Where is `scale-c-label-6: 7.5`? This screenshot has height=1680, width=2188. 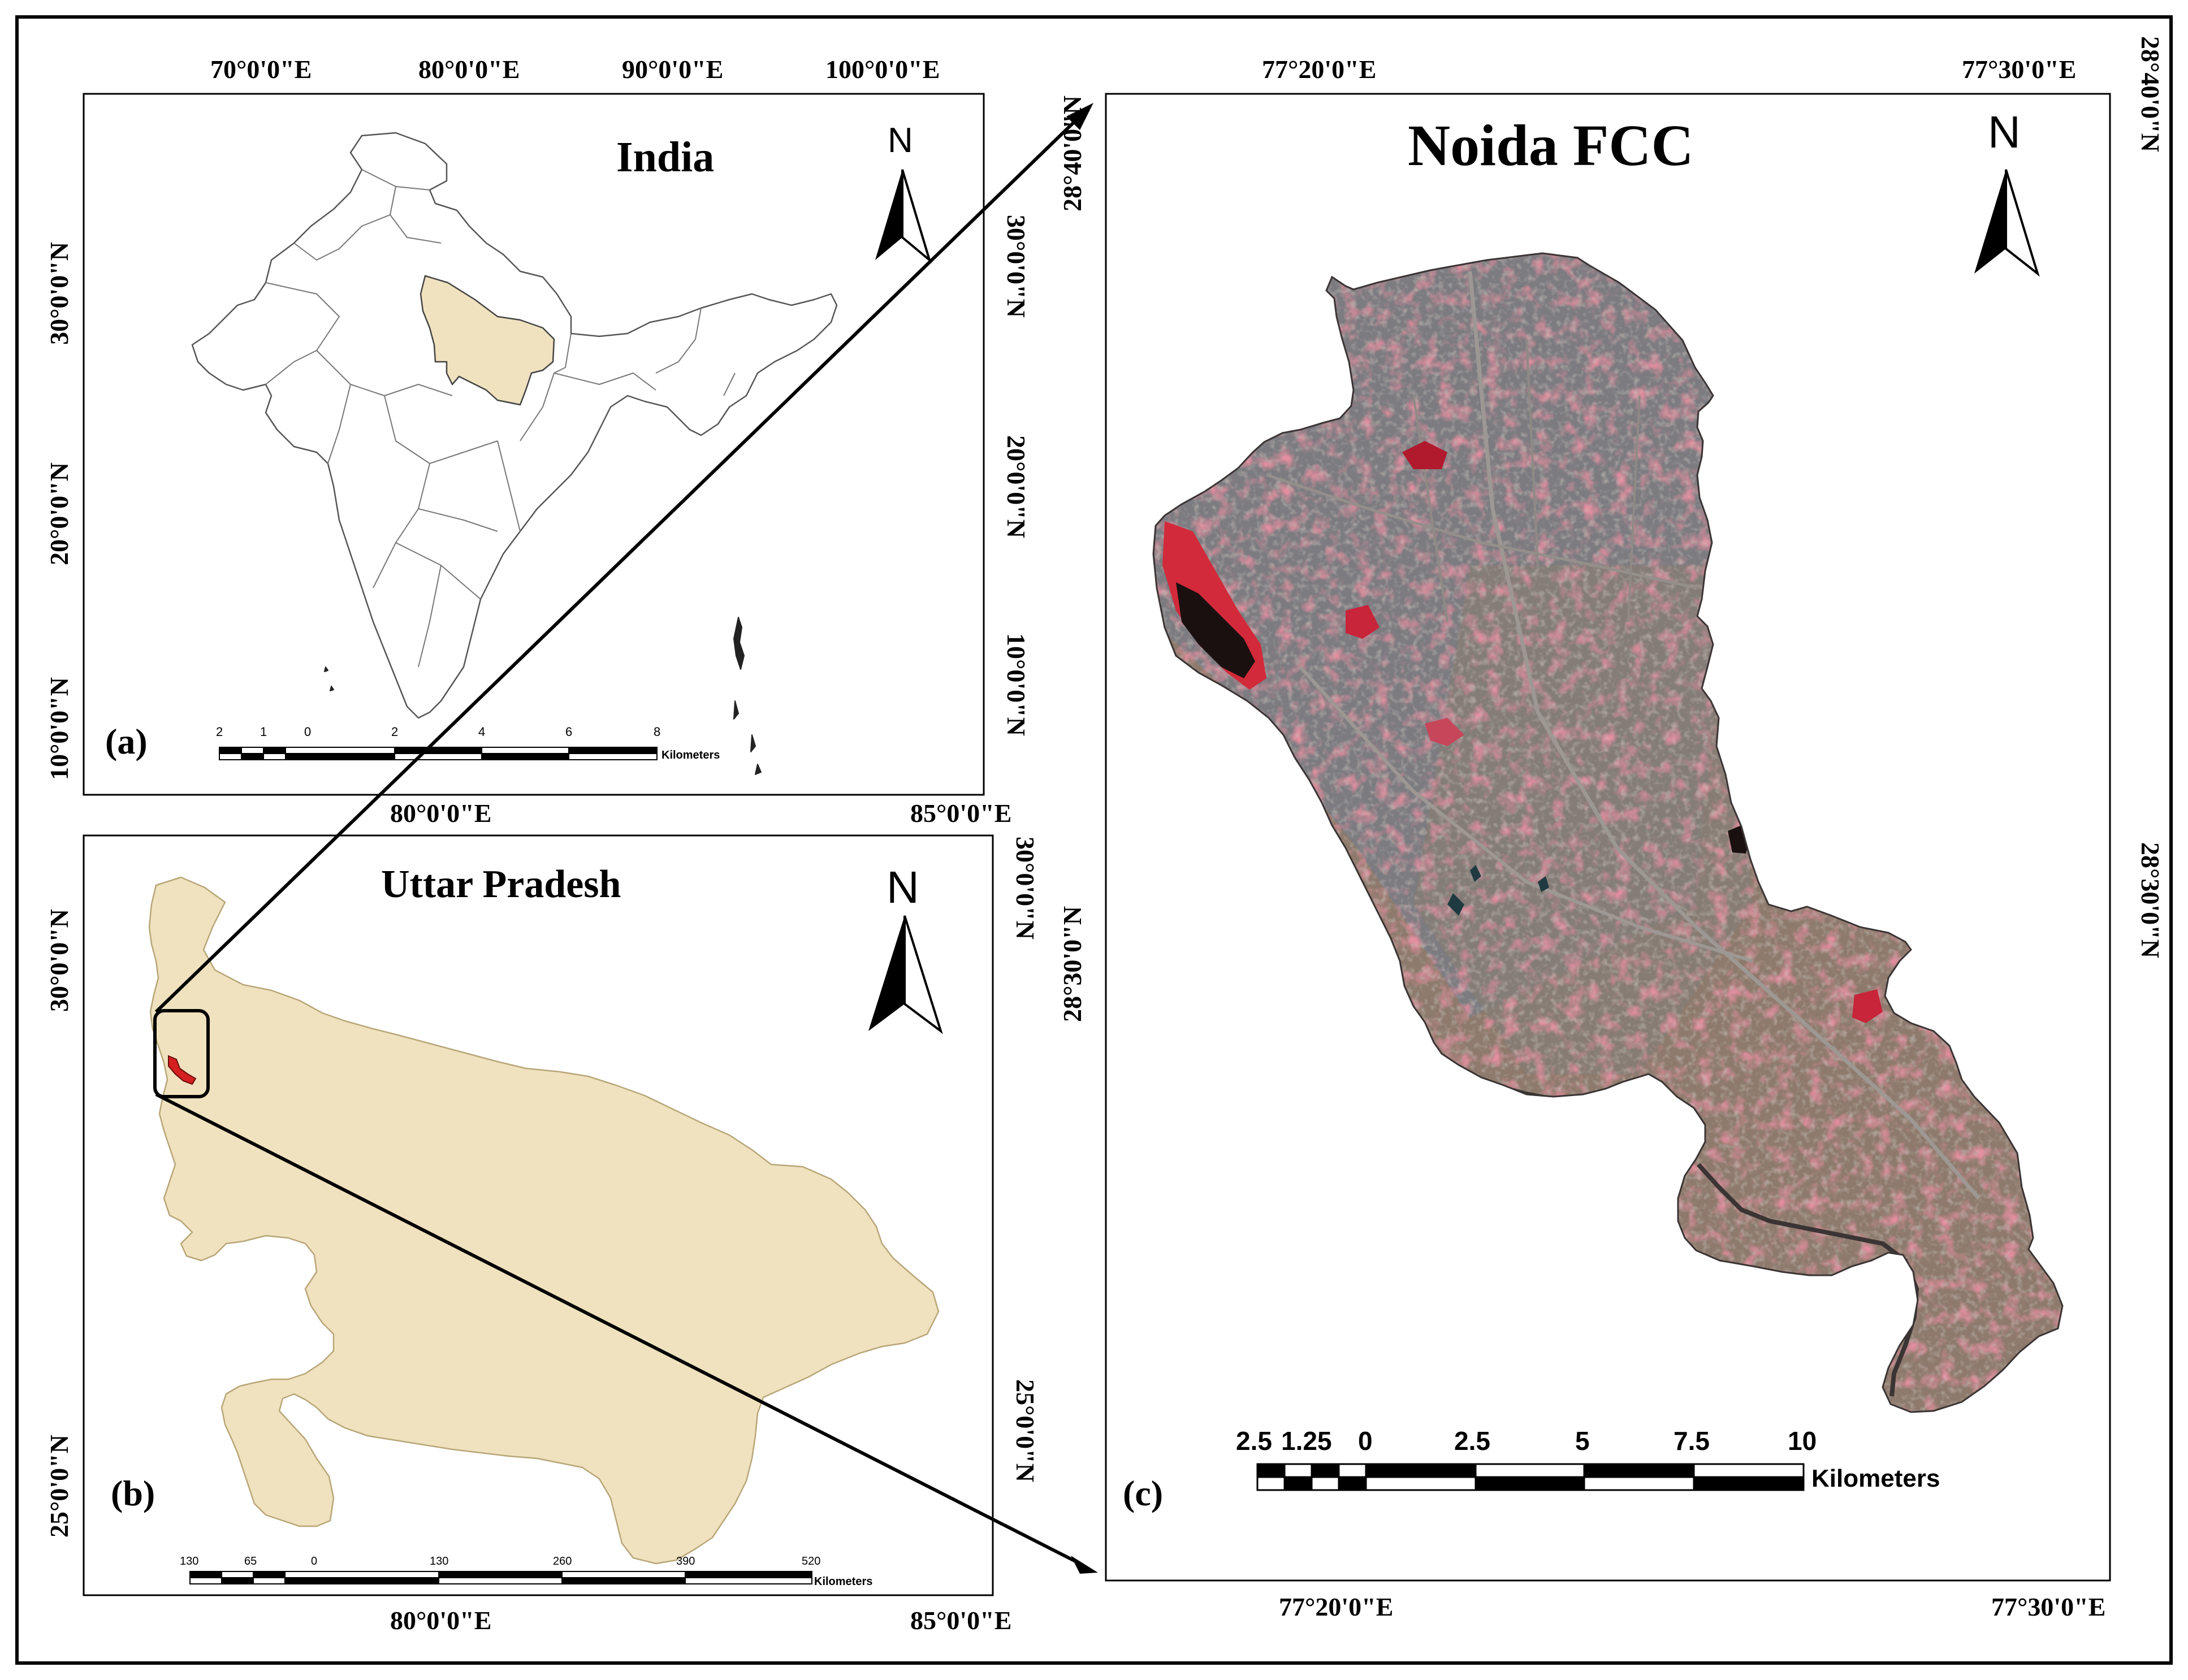
scale-c-label-6: 7.5 is located at coordinates (1692, 1441).